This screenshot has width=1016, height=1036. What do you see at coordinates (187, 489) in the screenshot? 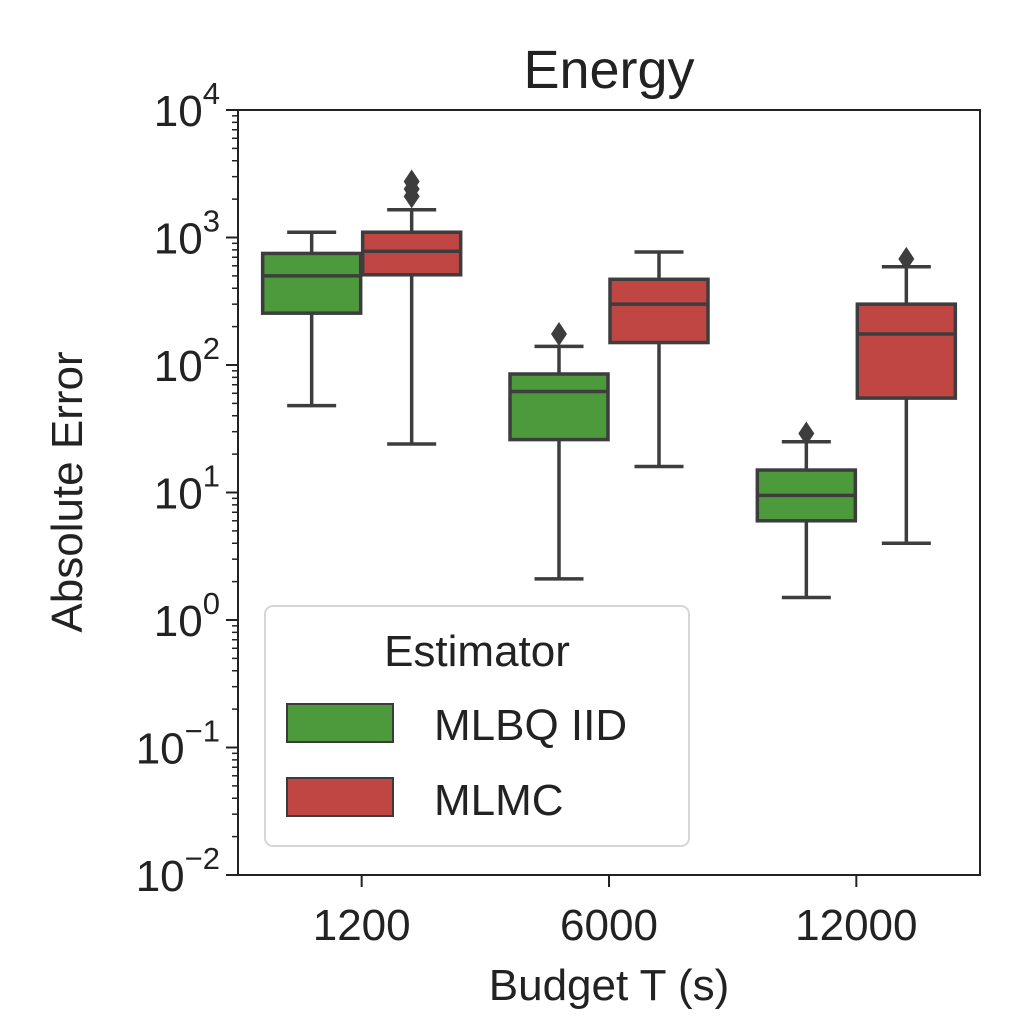
I see `y-tick-label: 10¹` at bounding box center [187, 489].